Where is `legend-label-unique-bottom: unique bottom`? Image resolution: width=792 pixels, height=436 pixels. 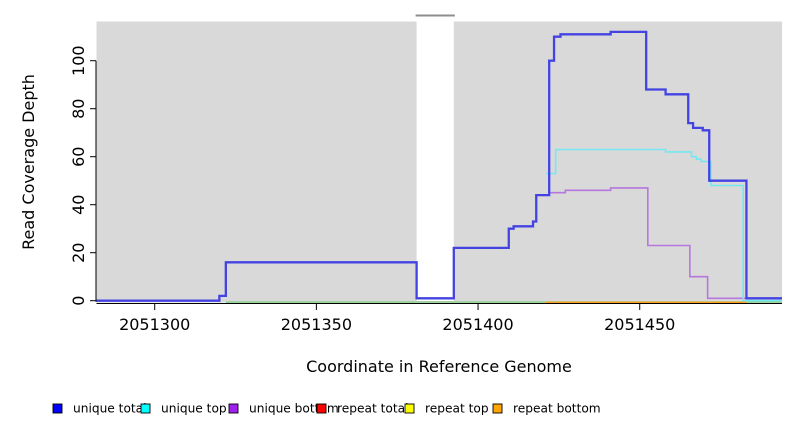
legend-label-unique-bottom: unique bottom is located at coordinates (294, 409).